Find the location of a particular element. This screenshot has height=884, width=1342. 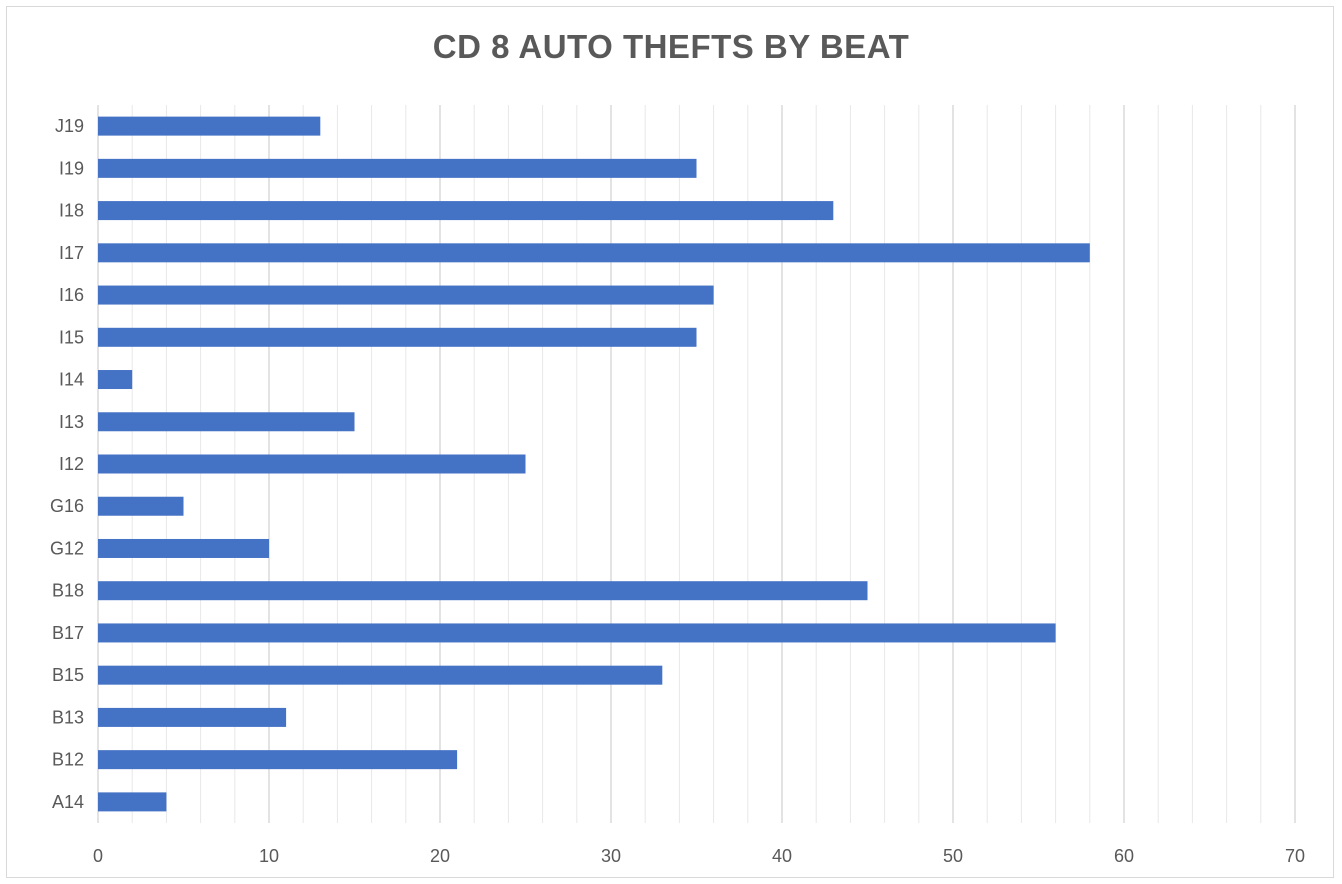

y-tick-label: G16 is located at coordinates (67, 506).